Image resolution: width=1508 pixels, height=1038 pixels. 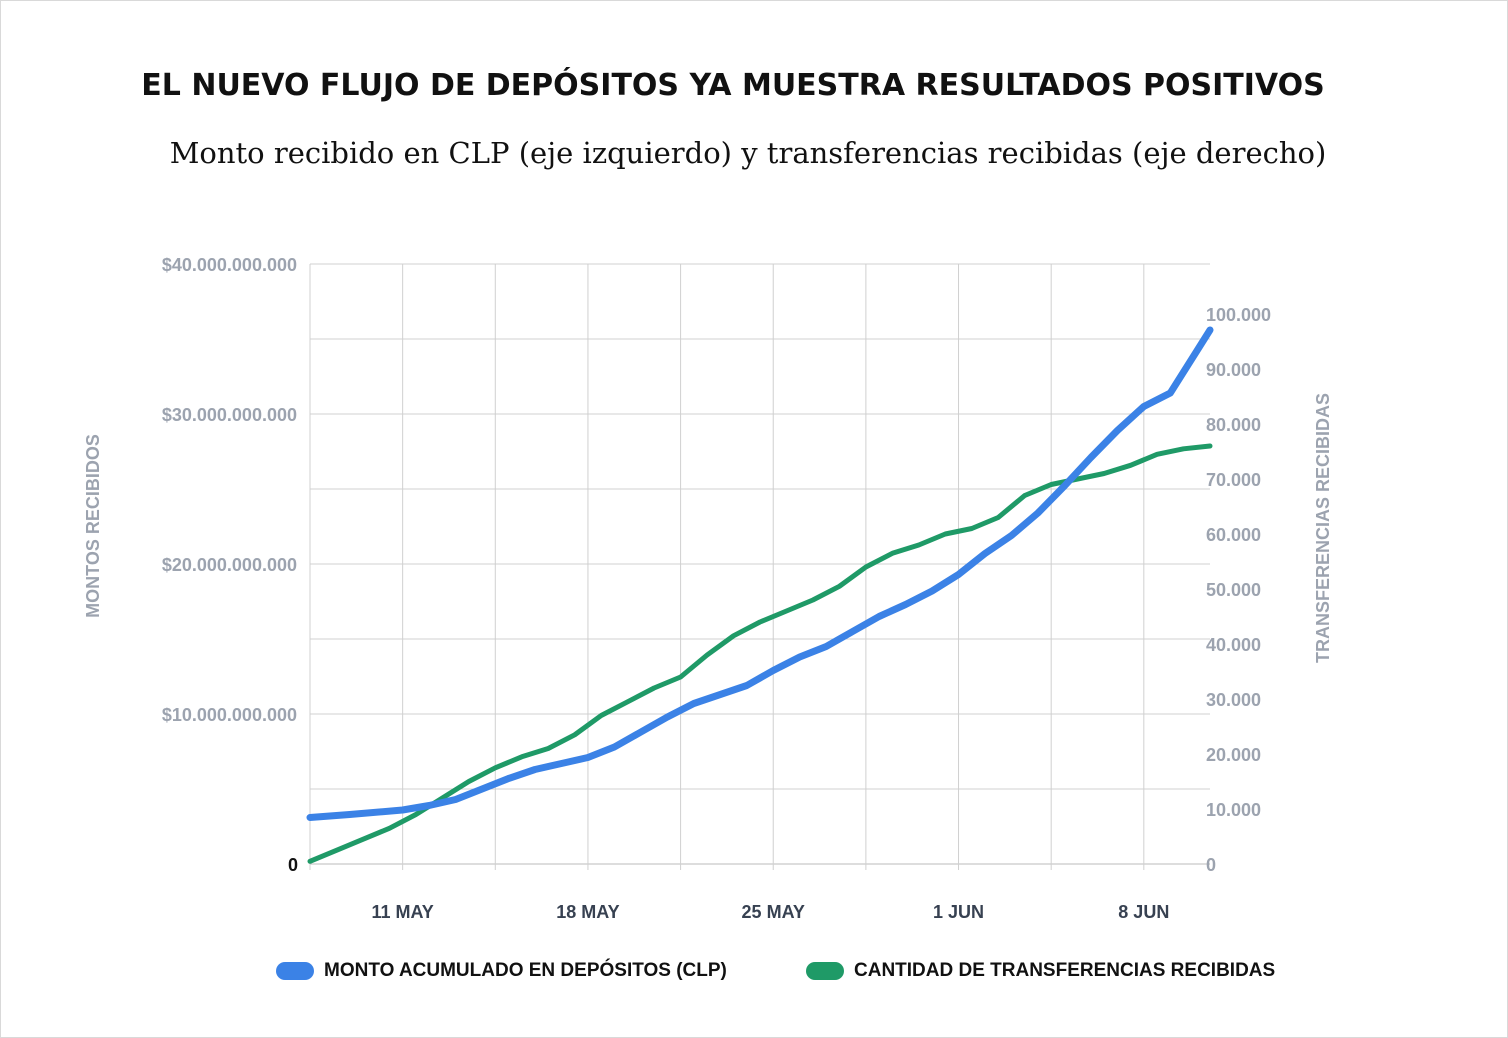 What do you see at coordinates (293, 865) in the screenshot?
I see `y-left-tick-label: 0` at bounding box center [293, 865].